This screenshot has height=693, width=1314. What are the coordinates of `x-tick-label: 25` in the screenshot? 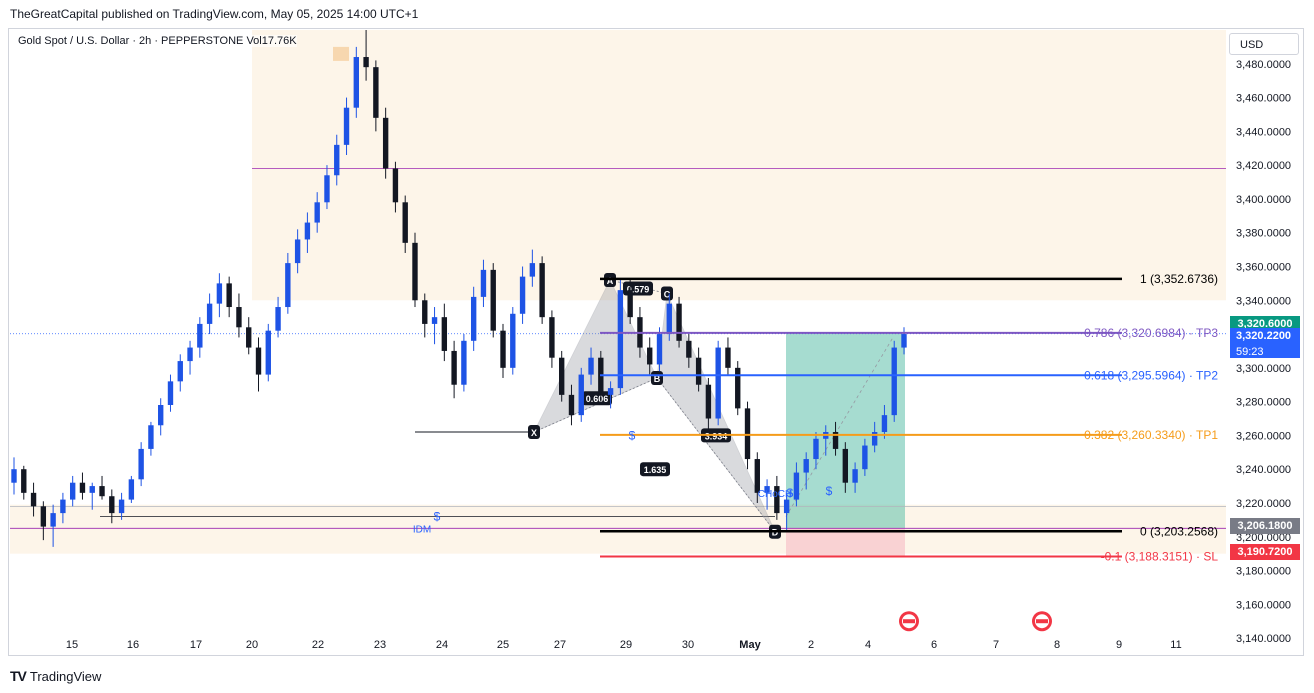 It's located at (503, 645).